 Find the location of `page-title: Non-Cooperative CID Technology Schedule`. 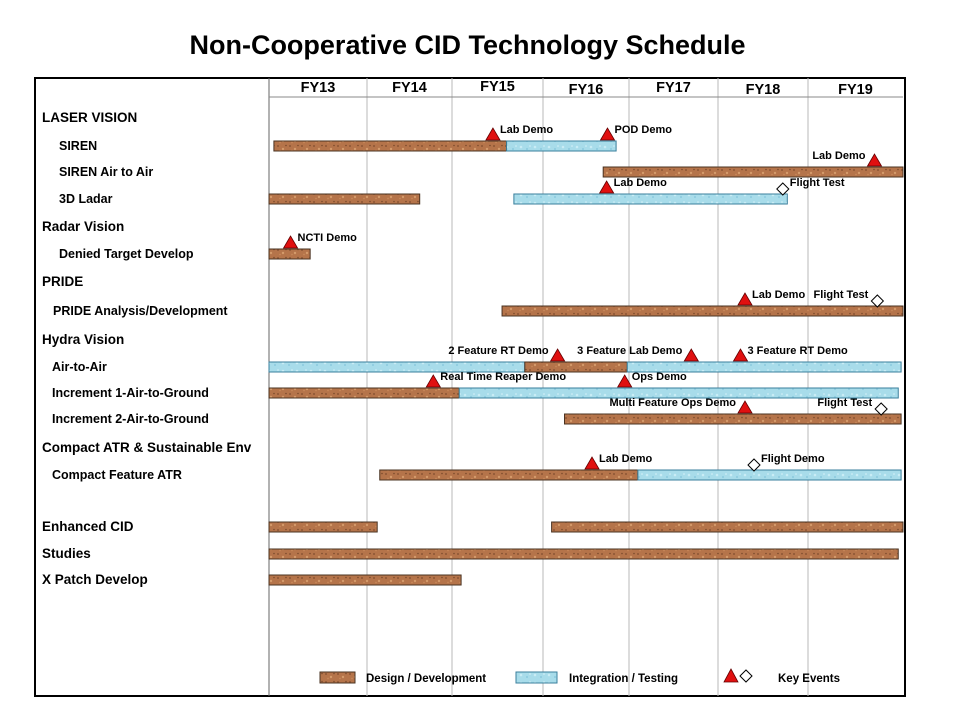

page-title: Non-Cooperative CID Technology Schedule is located at coordinates (467, 45).